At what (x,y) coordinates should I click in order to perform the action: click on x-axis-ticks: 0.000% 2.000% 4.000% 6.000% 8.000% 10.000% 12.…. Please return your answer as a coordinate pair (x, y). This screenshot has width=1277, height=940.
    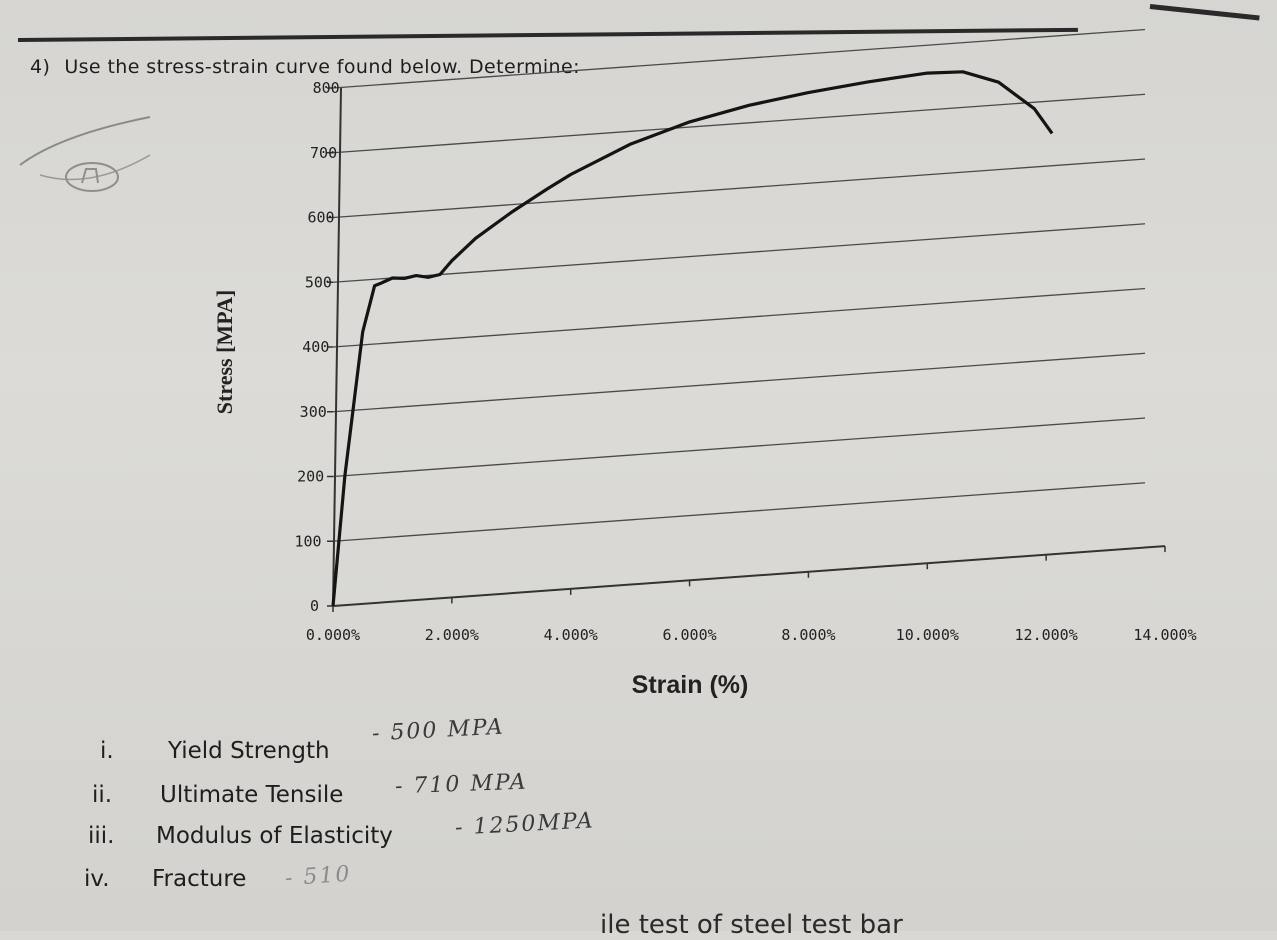
    Looking at the image, I should click on (751, 595).